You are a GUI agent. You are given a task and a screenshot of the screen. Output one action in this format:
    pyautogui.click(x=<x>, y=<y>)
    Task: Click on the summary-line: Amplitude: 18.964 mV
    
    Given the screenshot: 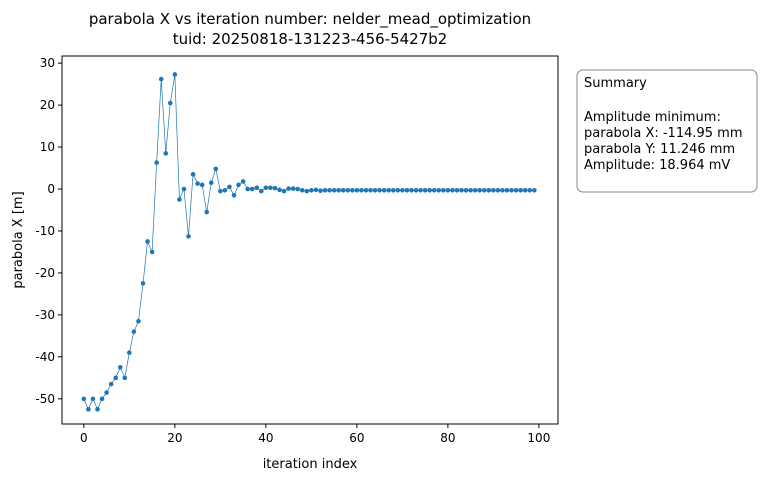 What is the action you would take?
    pyautogui.click(x=657, y=165)
    